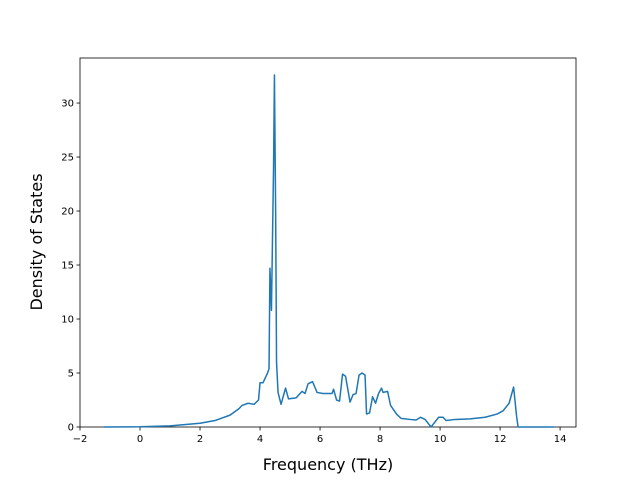 The width and height of the screenshot is (640, 484). Describe the element at coordinates (67, 320) in the screenshot. I see `y-tick-label: 10` at that location.